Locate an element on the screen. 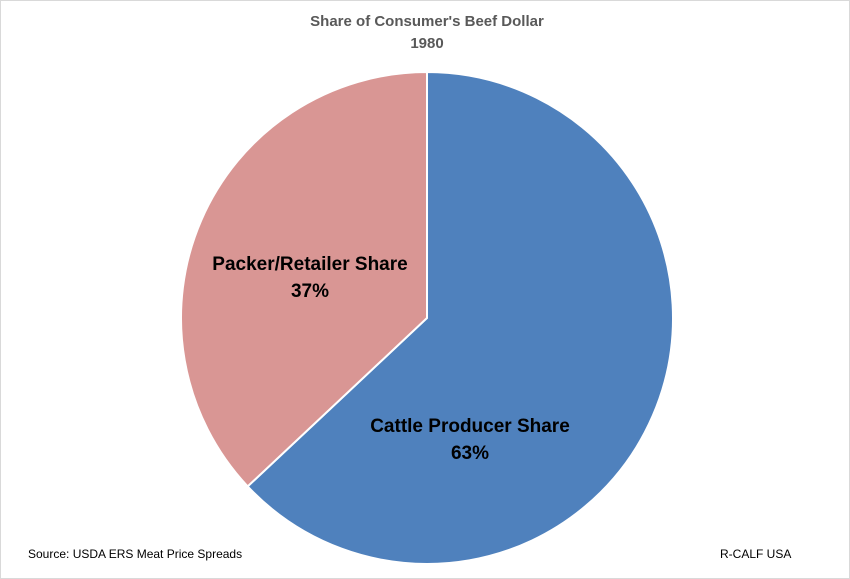 This screenshot has width=850, height=579. chart-subtitle: 1980 is located at coordinates (426, 43).